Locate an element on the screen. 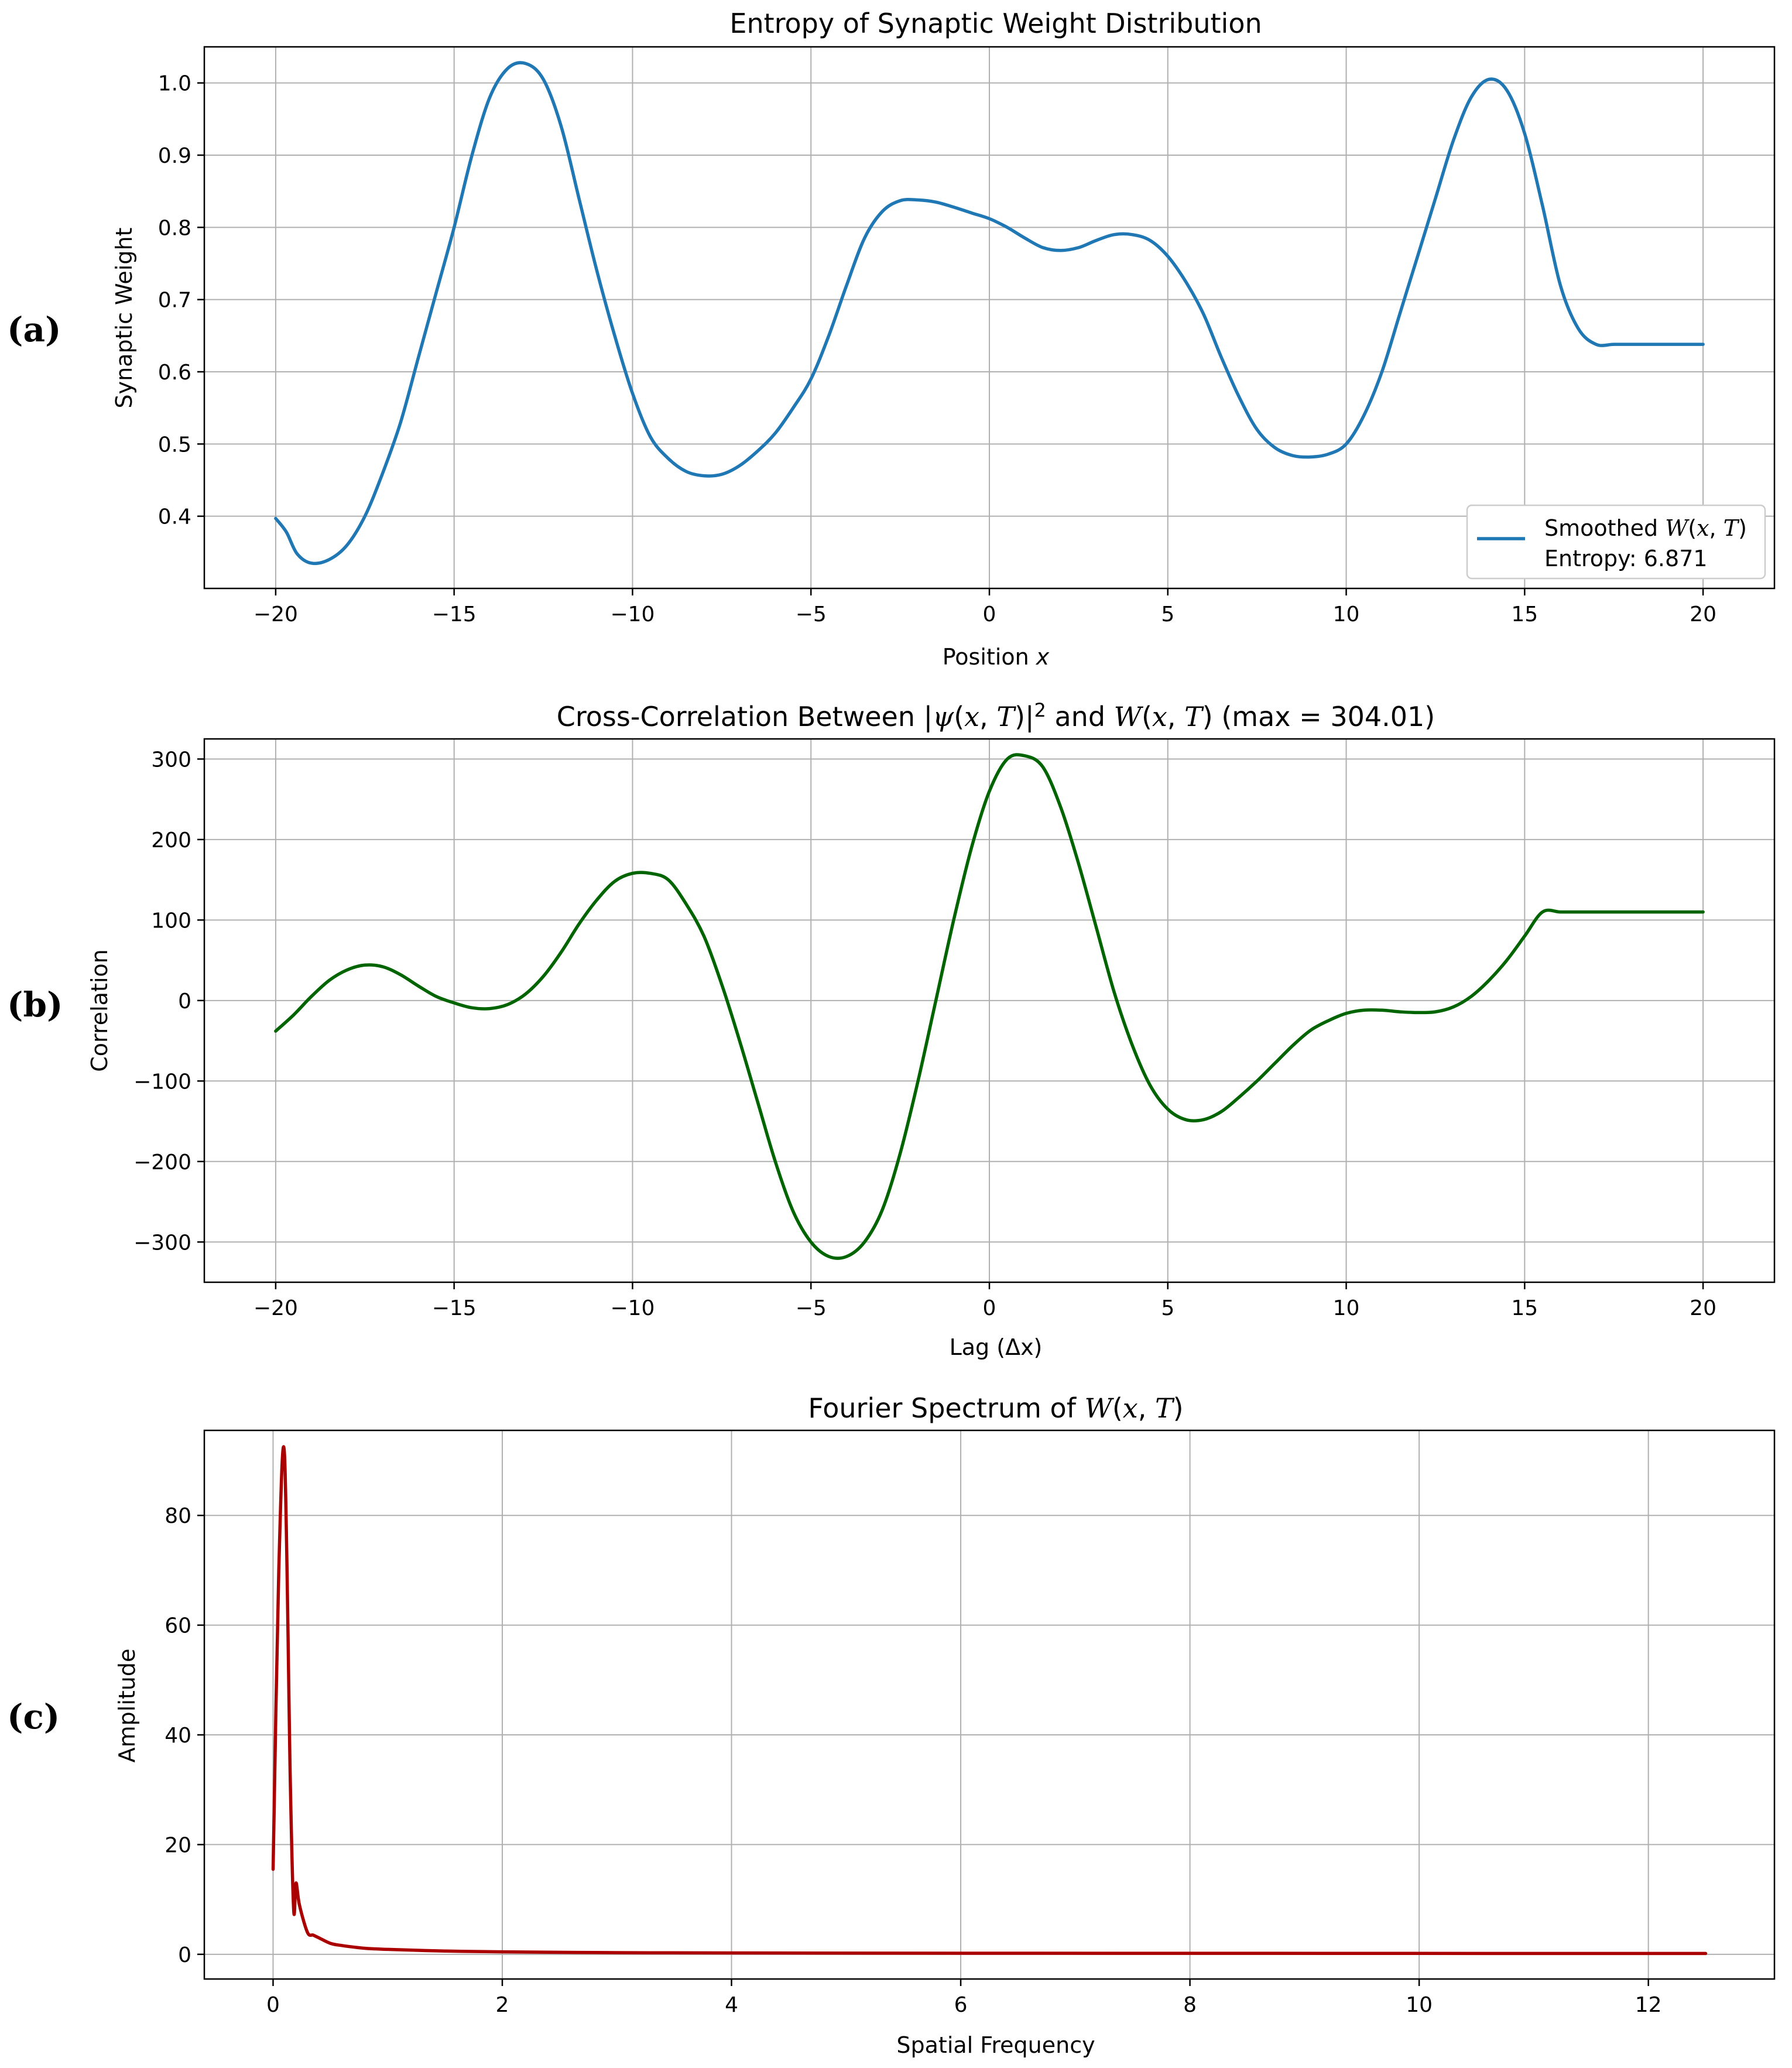  legend-entry-entropy: Entropy: 6.871 is located at coordinates (1626, 558).